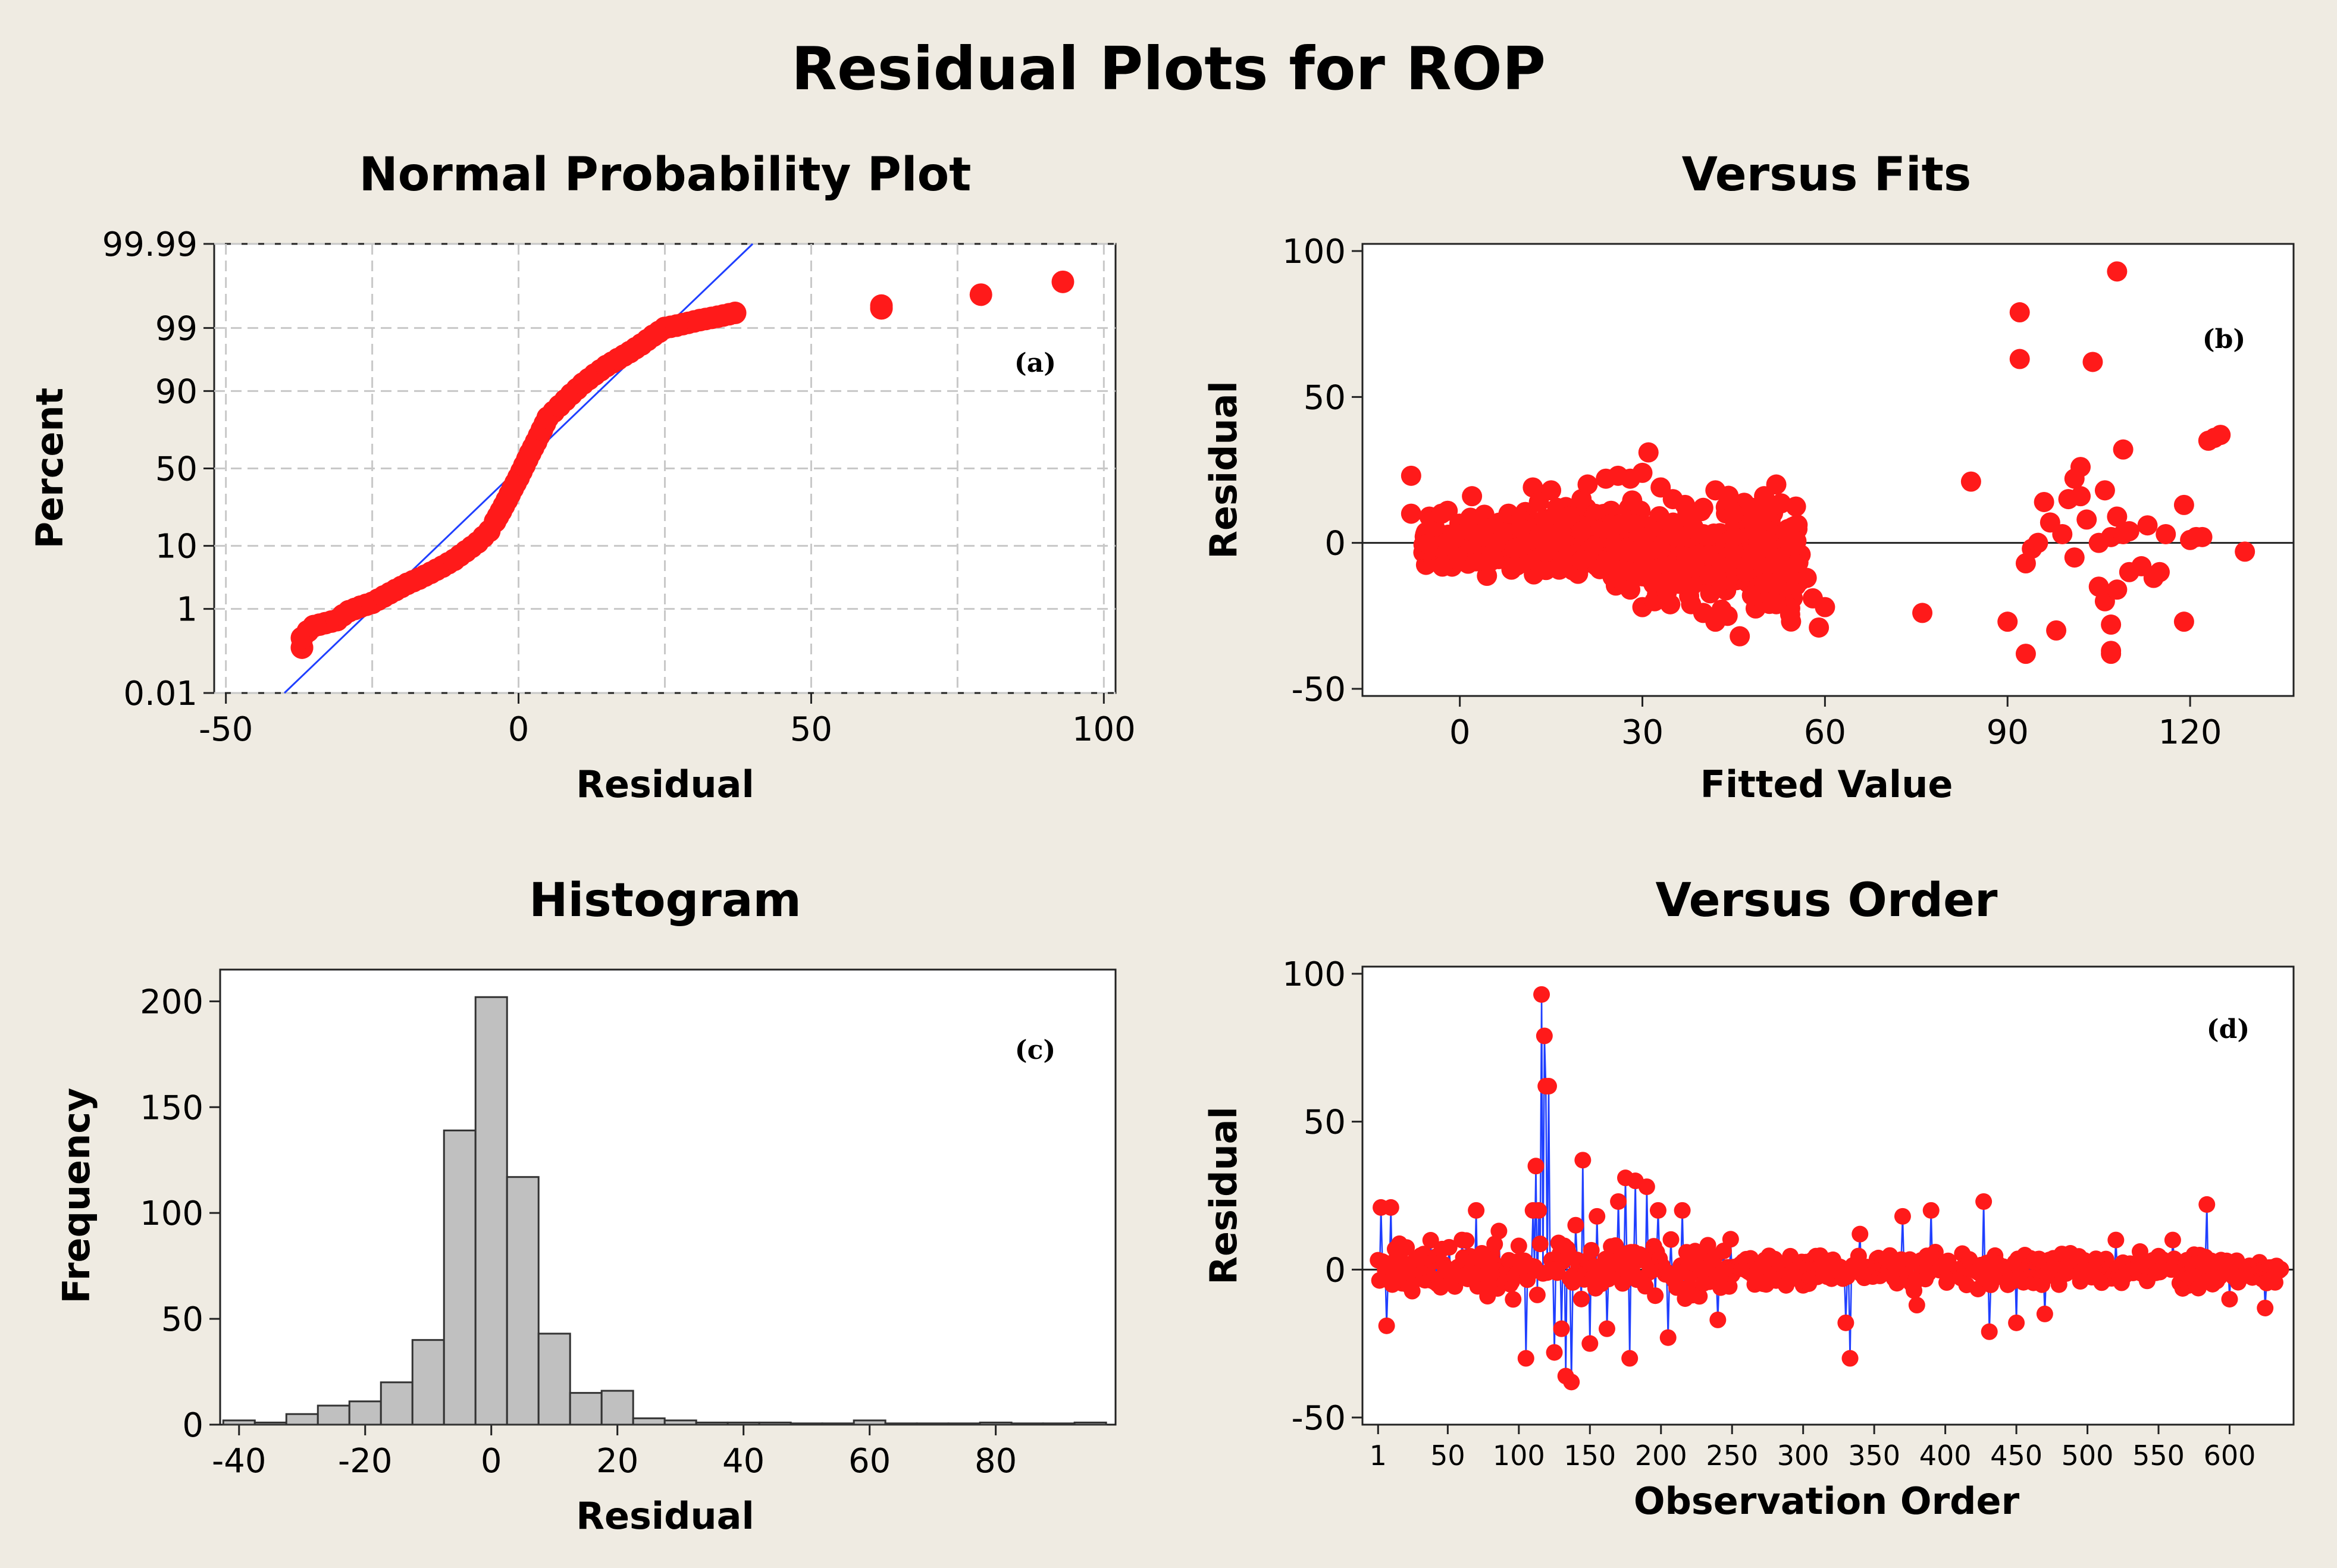  What do you see at coordinates (150, 244) in the screenshot?
I see `panel-a-y-tick-label: 99.99` at bounding box center [150, 244].